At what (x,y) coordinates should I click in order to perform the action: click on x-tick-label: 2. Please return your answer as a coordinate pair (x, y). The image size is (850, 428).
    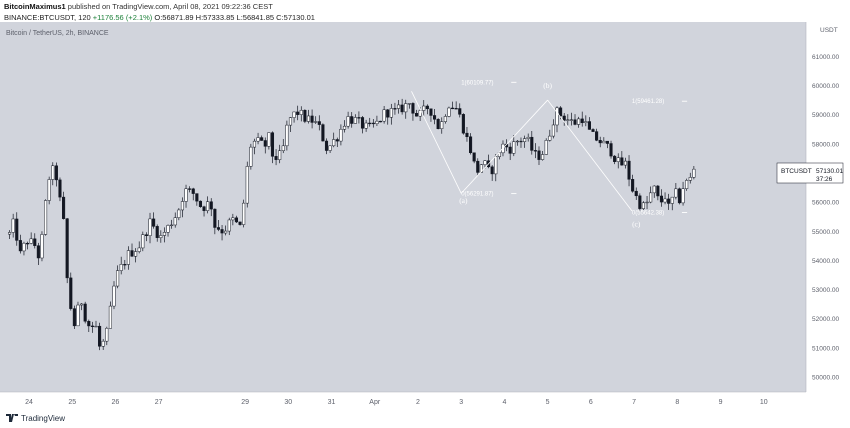
    Looking at the image, I should click on (418, 402).